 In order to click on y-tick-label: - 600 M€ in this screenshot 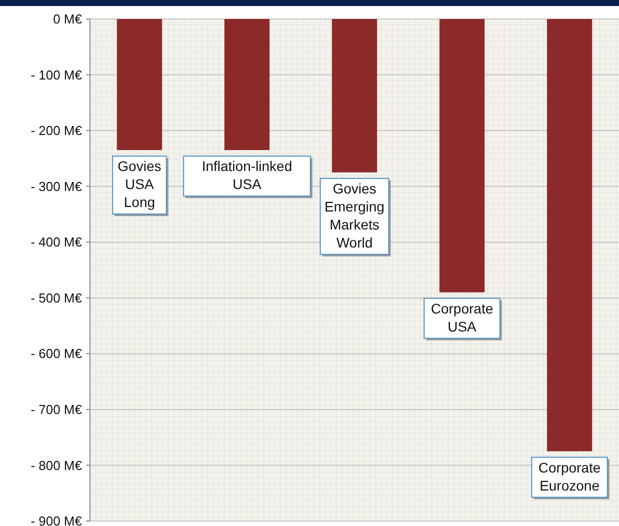, I will do `click(56, 354)`.